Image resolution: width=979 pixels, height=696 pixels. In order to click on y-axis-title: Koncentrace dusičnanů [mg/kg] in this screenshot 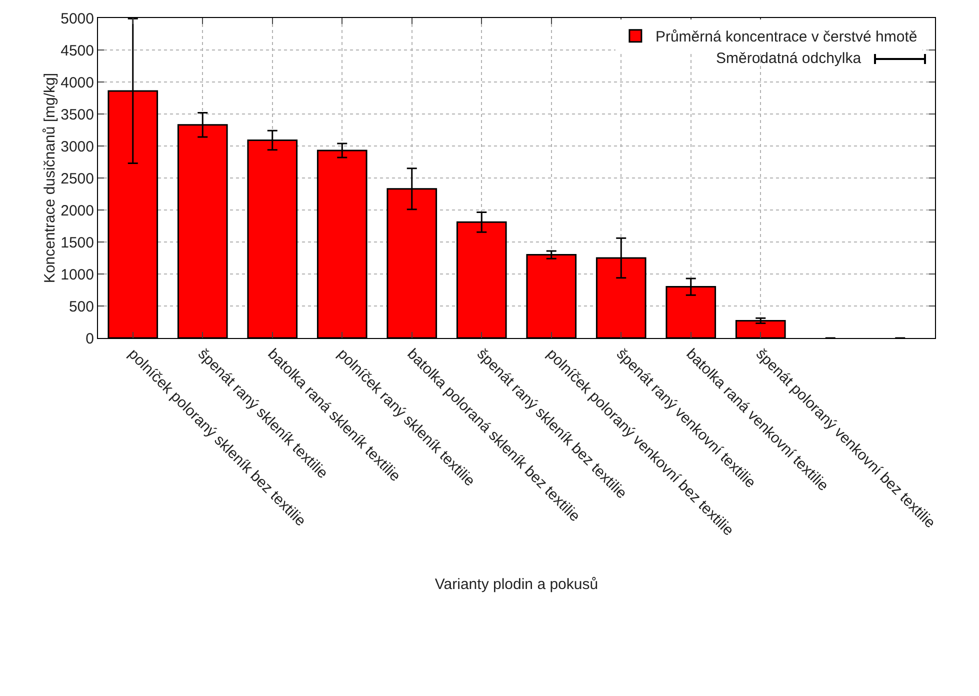, I will do `click(50, 178)`.